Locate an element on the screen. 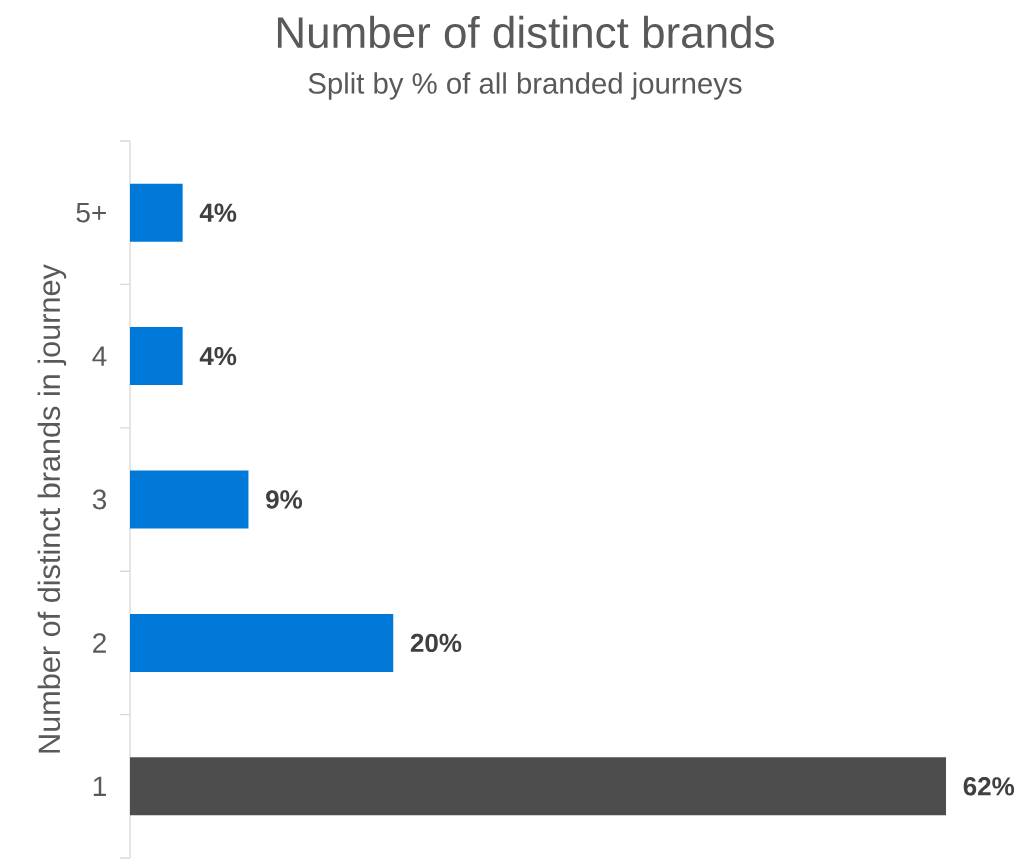 The image size is (1030, 859). data-label: 20% is located at coordinates (436, 643).